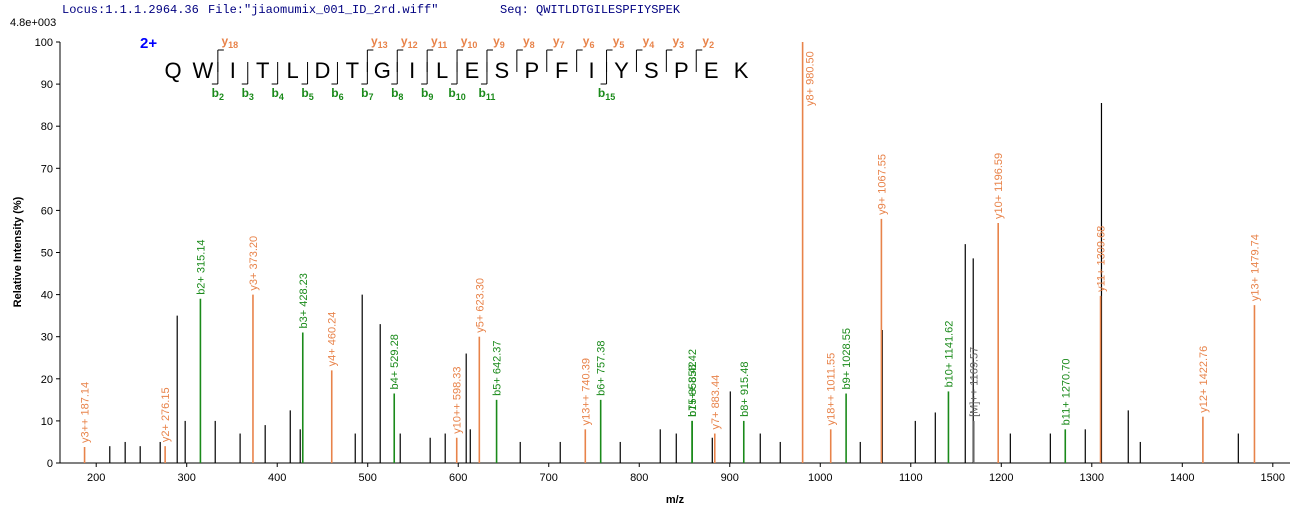 This screenshot has width=1295, height=518. What do you see at coordinates (251, 97) in the screenshot?
I see `ion-number: 3` at bounding box center [251, 97].